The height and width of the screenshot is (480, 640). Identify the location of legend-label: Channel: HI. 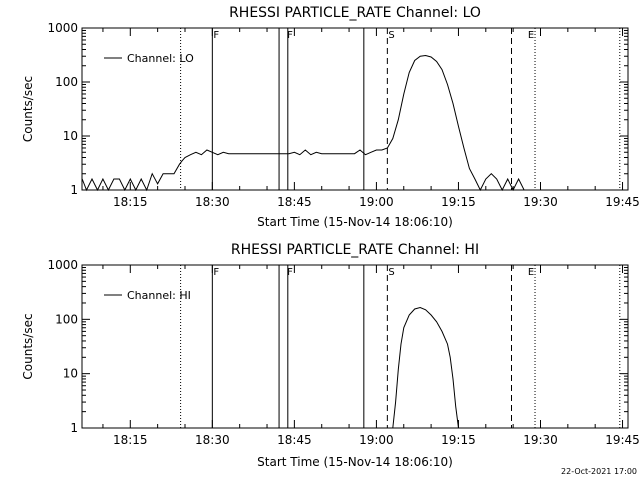
(159, 295).